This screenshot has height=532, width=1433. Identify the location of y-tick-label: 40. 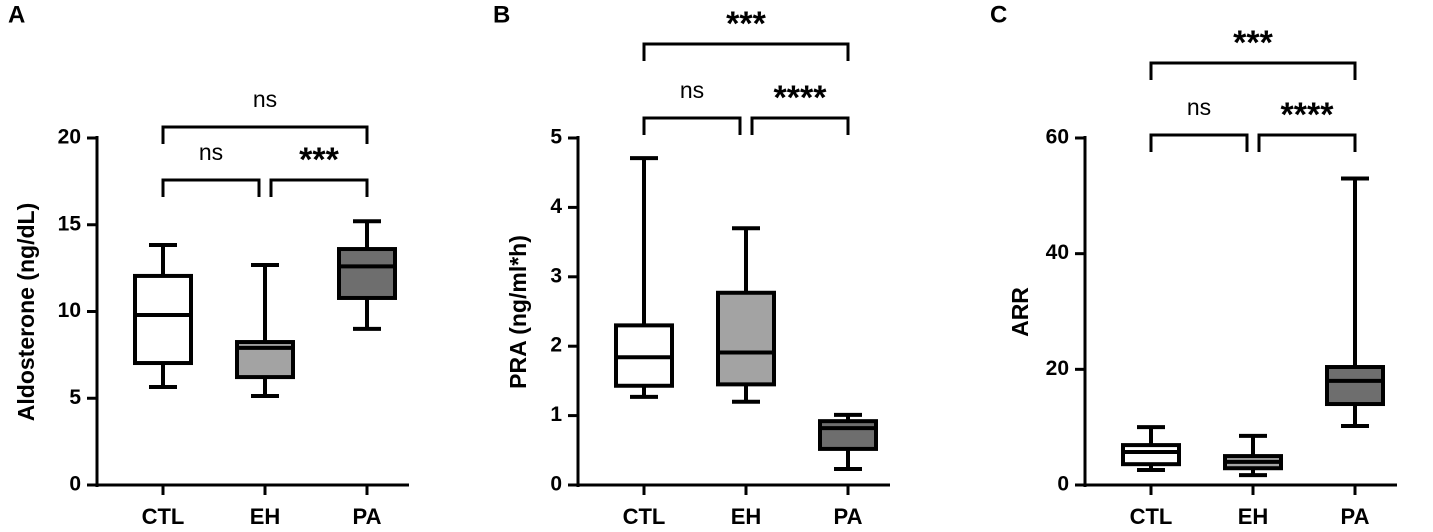
(1057, 252).